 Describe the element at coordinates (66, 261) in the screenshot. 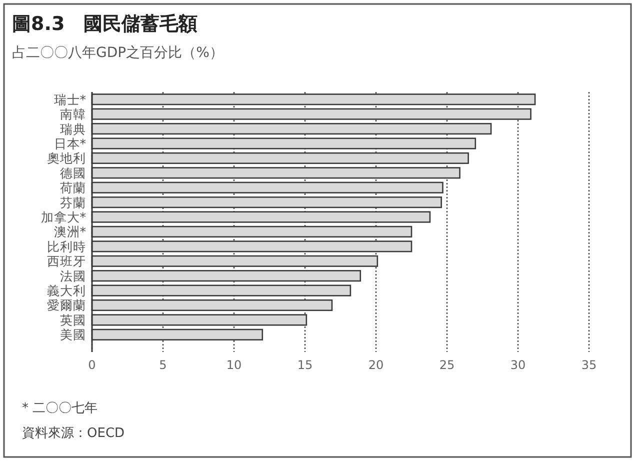

I see `y-tick-label: 西班牙` at that location.